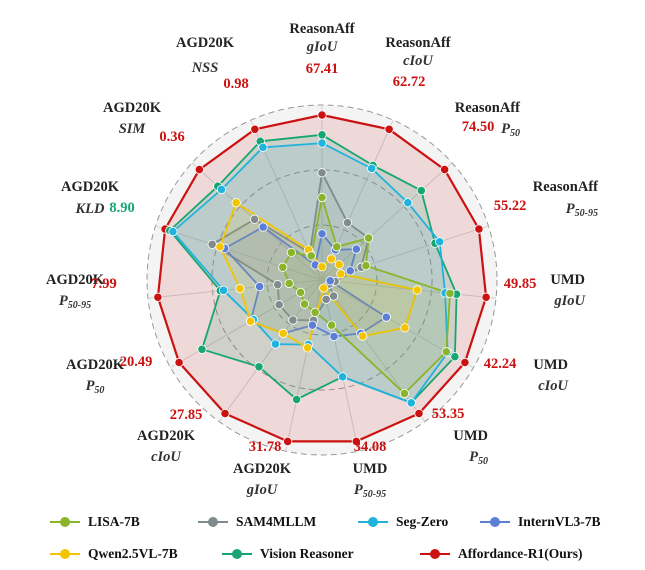 Image resolution: width=645 pixels, height=570 pixels. Describe the element at coordinates (90, 209) in the screenshot. I see `axis-label-metric: KLD` at that location.